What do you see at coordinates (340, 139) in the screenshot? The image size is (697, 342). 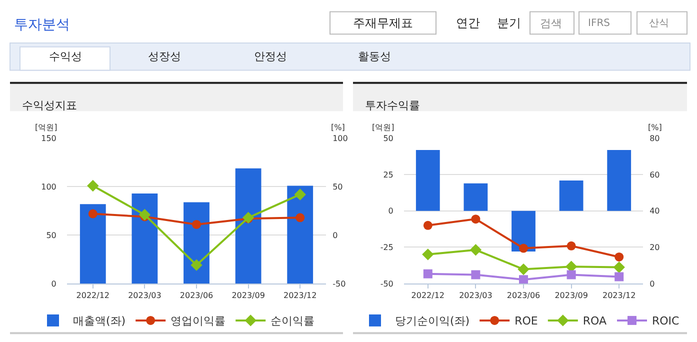 I see `y2-tick-label: 100` at bounding box center [340, 139].